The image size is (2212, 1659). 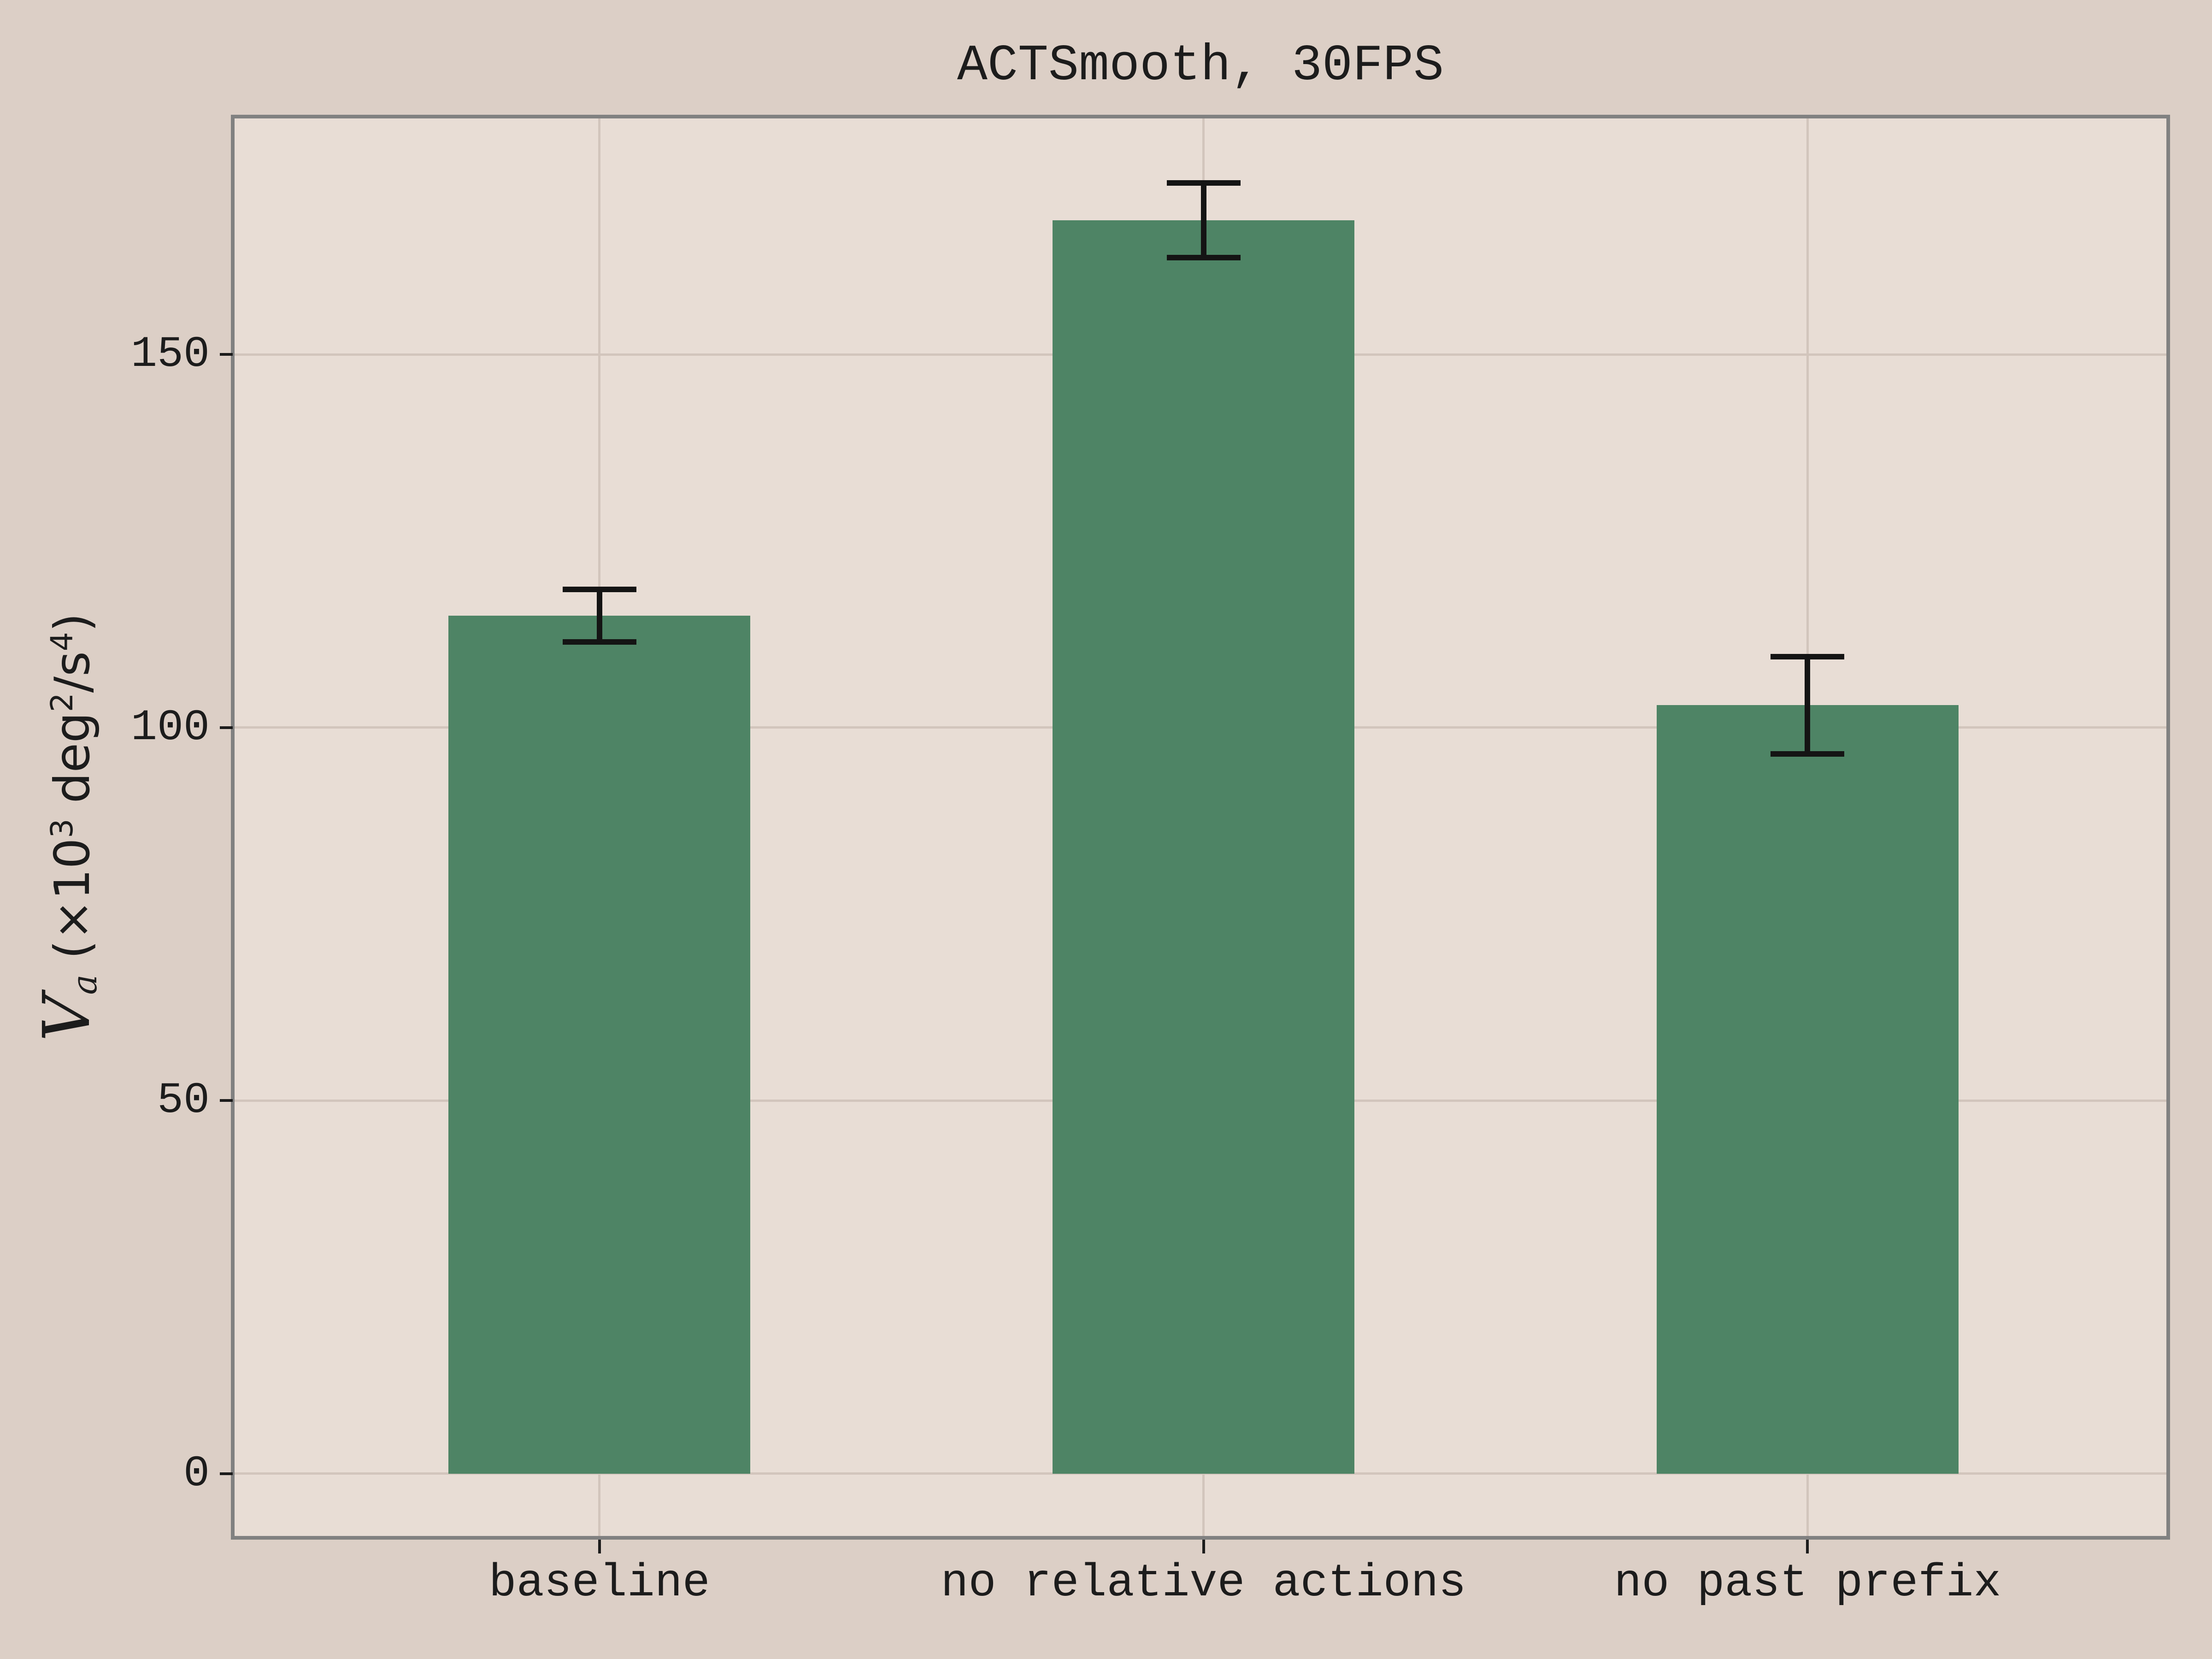 I want to click on ylabel-unit-prefix: (×10, so click(x=72, y=906).